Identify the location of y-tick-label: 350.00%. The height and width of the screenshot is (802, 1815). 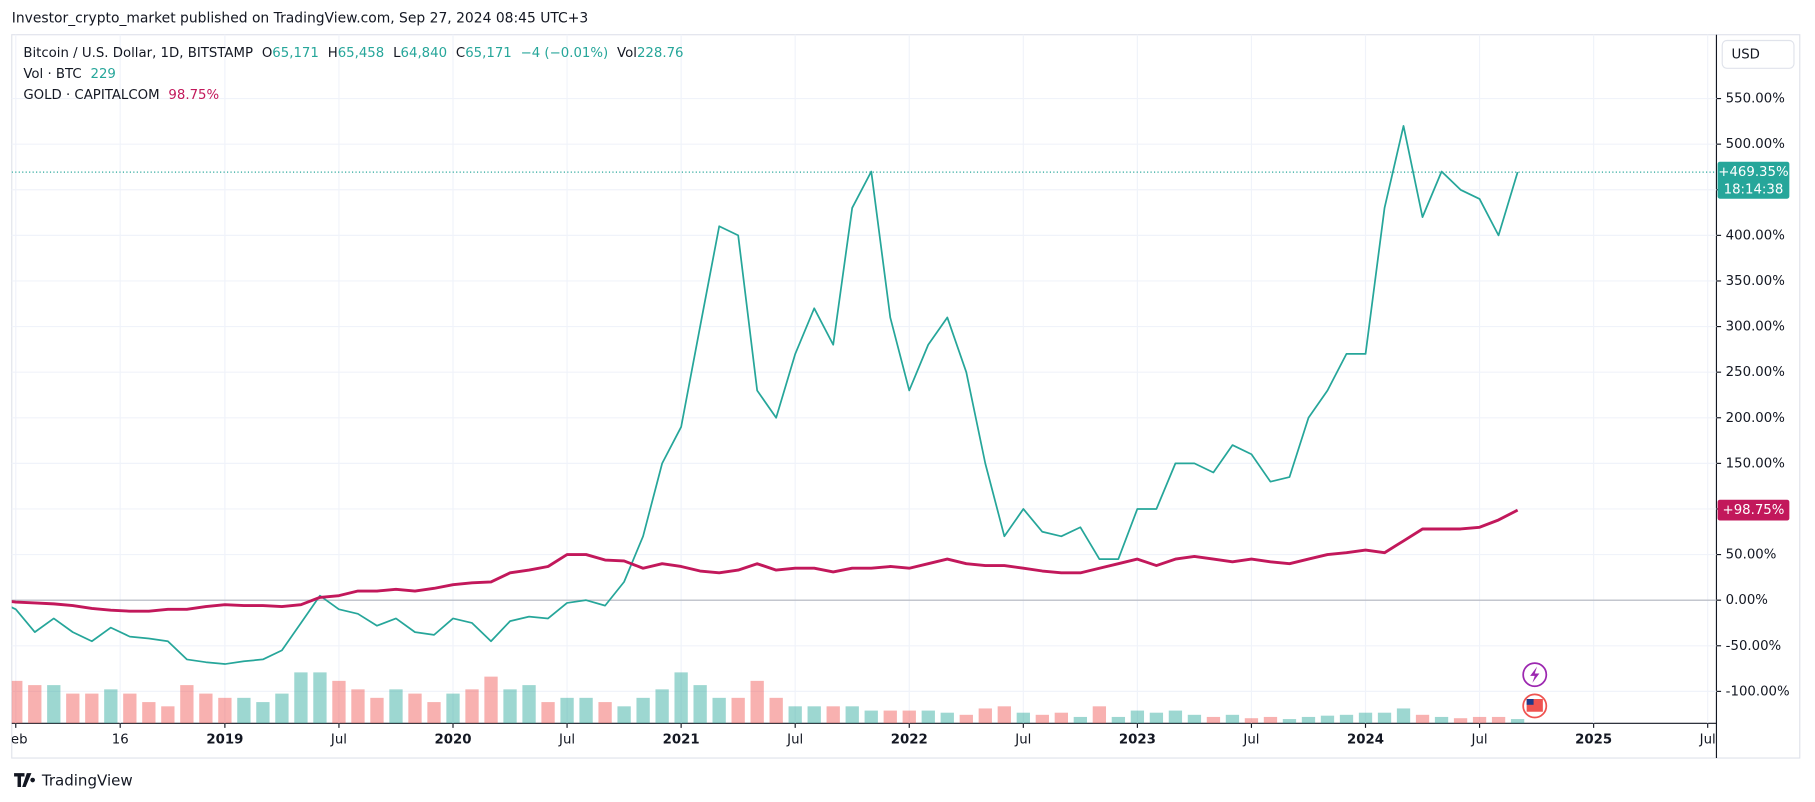
(1755, 281).